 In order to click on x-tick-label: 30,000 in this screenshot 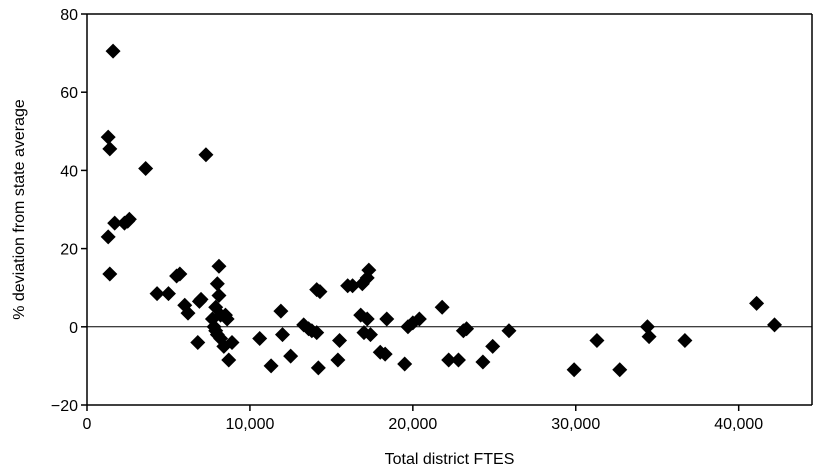, I will do `click(575, 424)`.